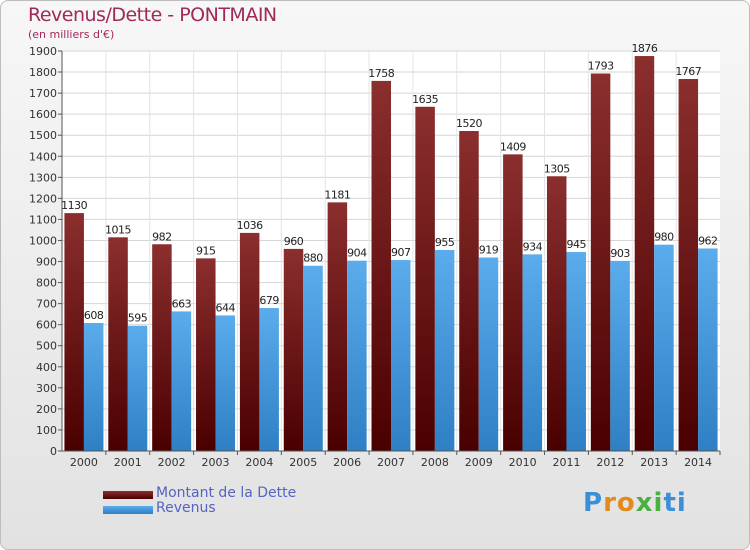 The width and height of the screenshot is (750, 550). Describe the element at coordinates (118, 229) in the screenshot. I see `data-label-debt: 1015` at that location.